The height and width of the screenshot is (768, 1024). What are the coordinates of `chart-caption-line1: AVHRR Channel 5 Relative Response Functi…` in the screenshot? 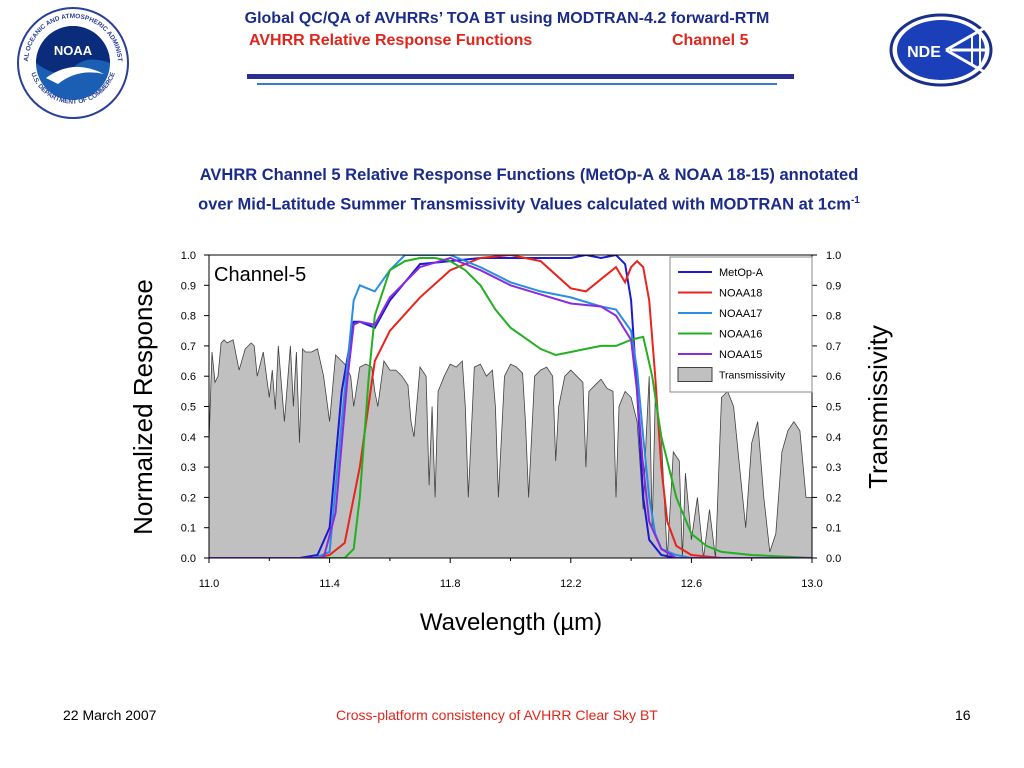 It's located at (529, 175).